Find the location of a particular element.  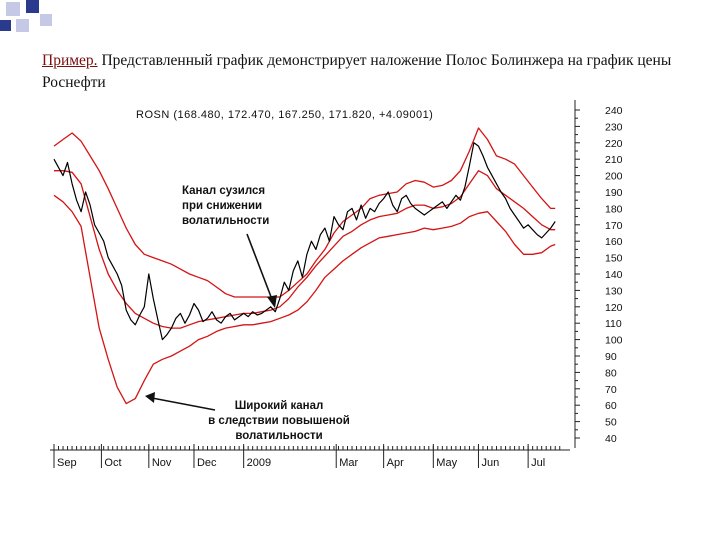

y-tick-label: 200 is located at coordinates (614, 177).